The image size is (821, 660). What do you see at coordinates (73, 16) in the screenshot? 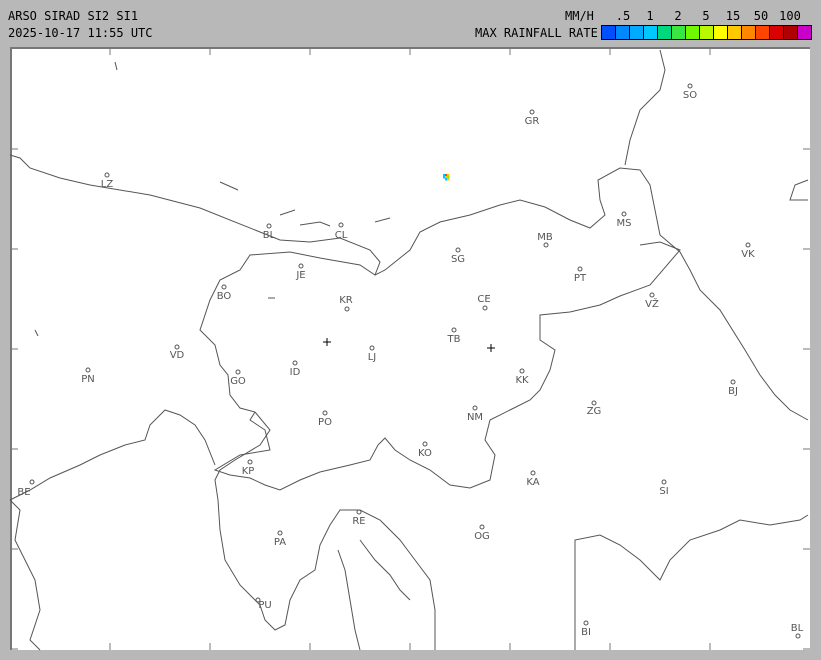
I see `product-title: ARSO SIRAD SI2 SI1` at bounding box center [73, 16].